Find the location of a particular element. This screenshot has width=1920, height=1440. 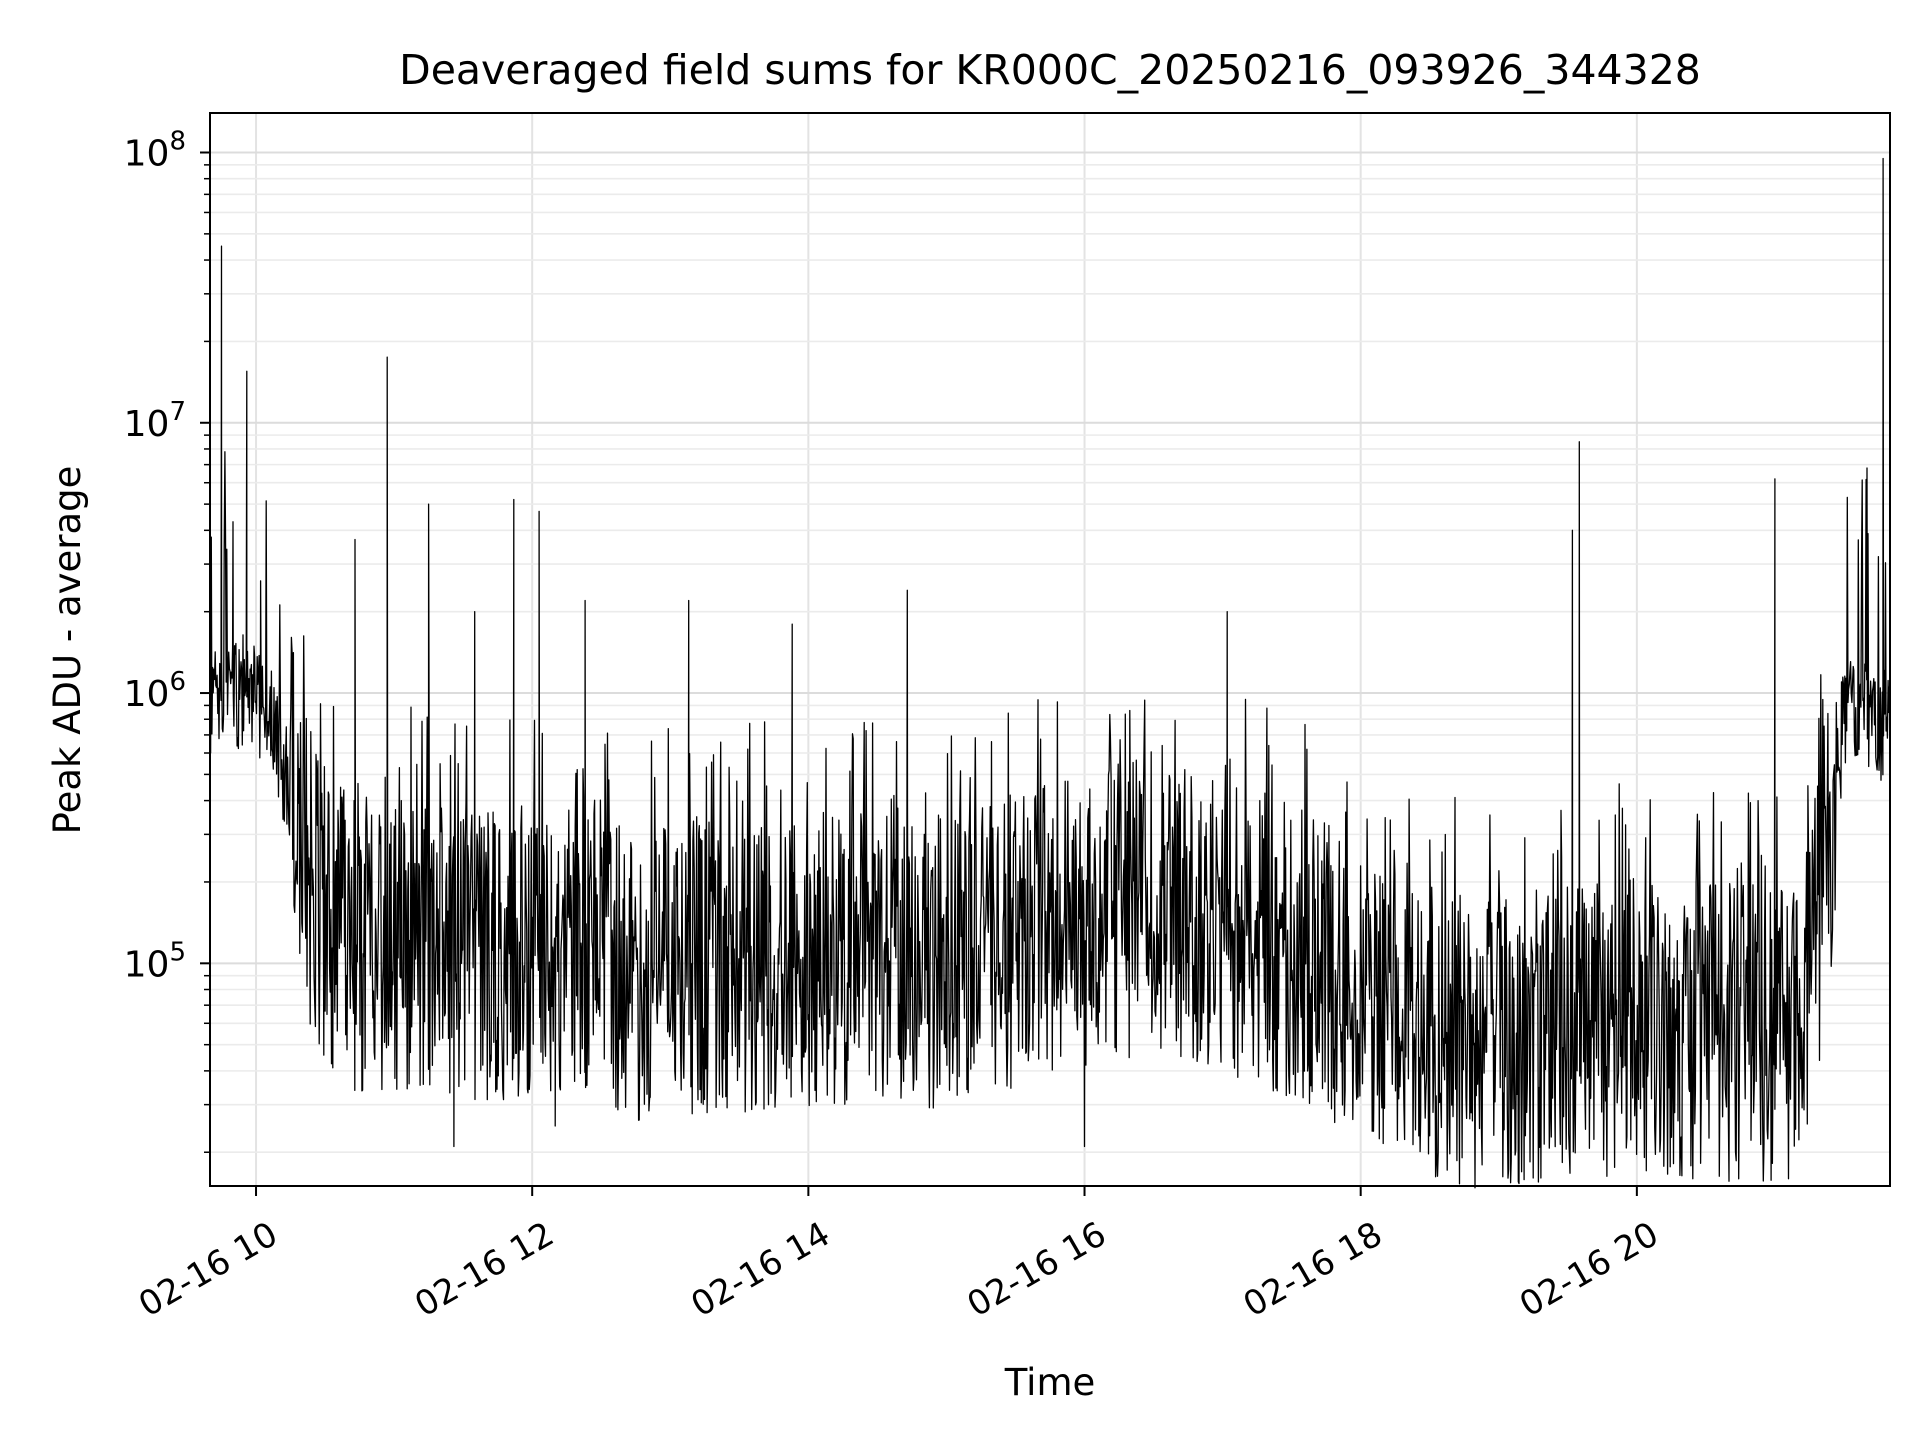

y-axis-label: Peak ADU - average is located at coordinates (67, 650).